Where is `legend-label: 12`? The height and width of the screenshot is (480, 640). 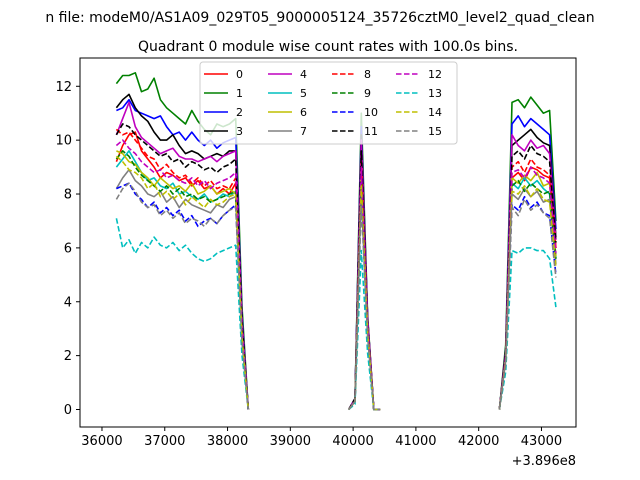
legend-label: 12 is located at coordinates (435, 74).